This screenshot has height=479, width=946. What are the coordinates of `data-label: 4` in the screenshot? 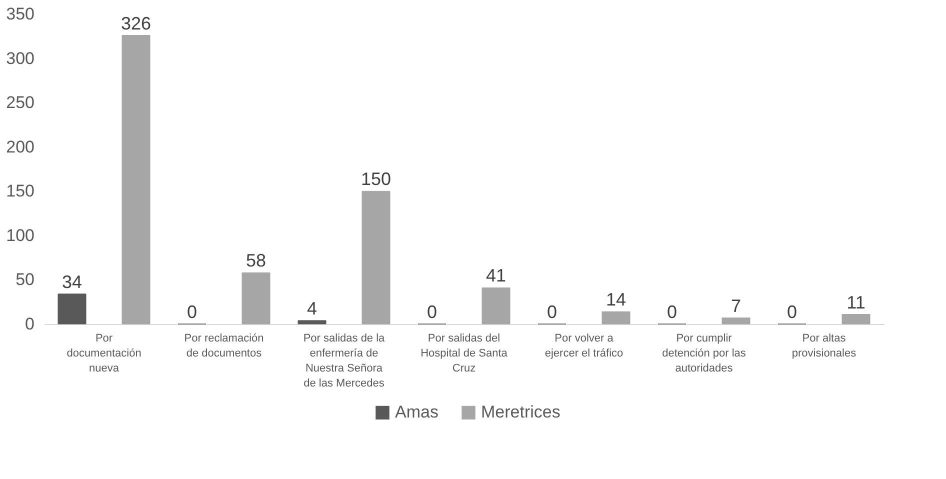 It's located at (312, 308).